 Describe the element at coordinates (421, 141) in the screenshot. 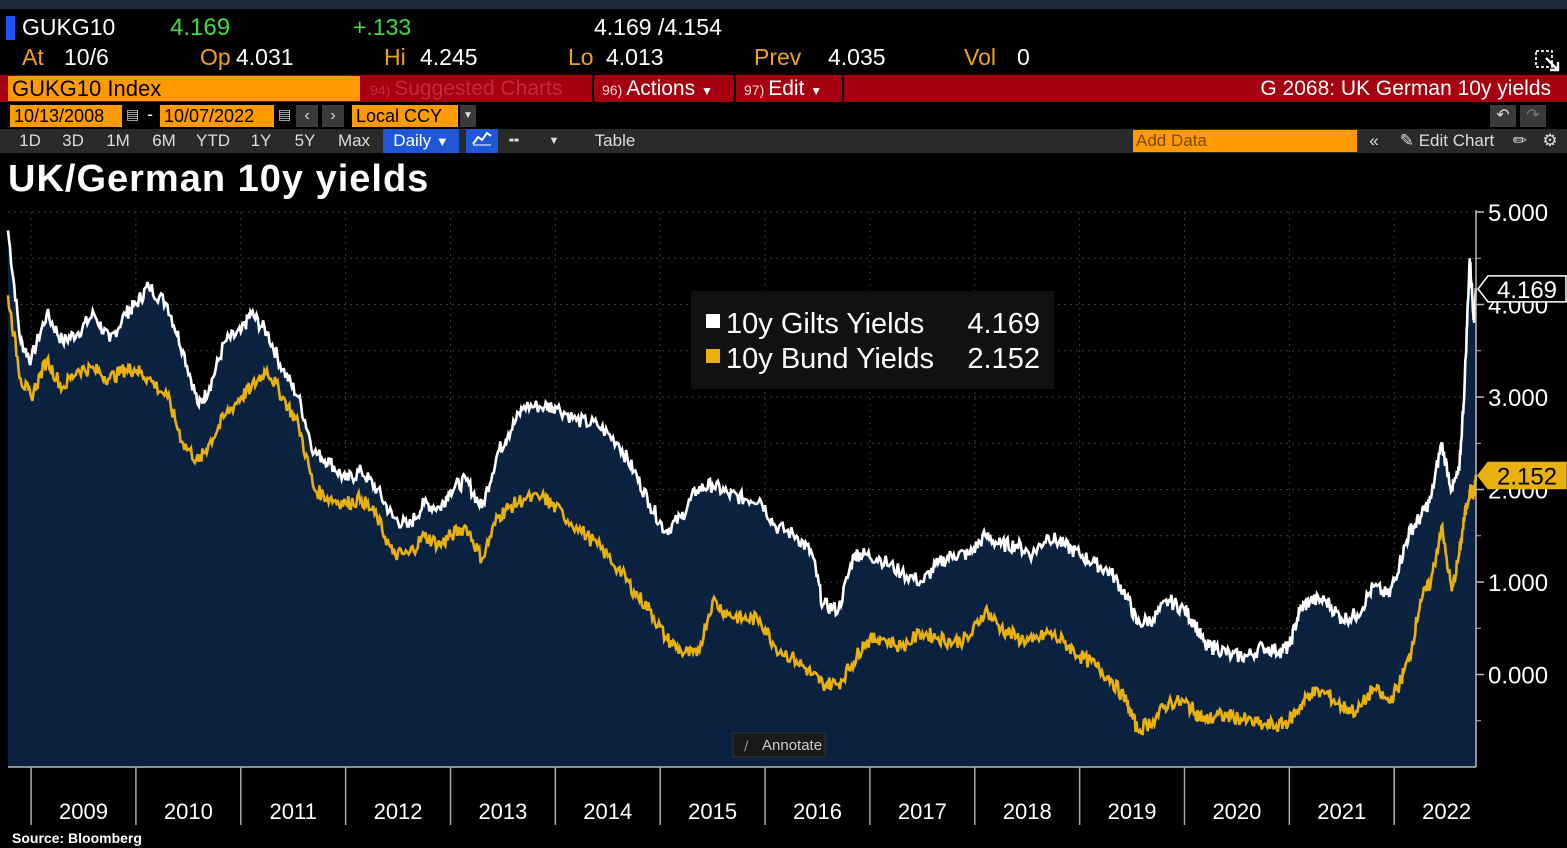

I see `frequency-select: Daily ▼` at that location.